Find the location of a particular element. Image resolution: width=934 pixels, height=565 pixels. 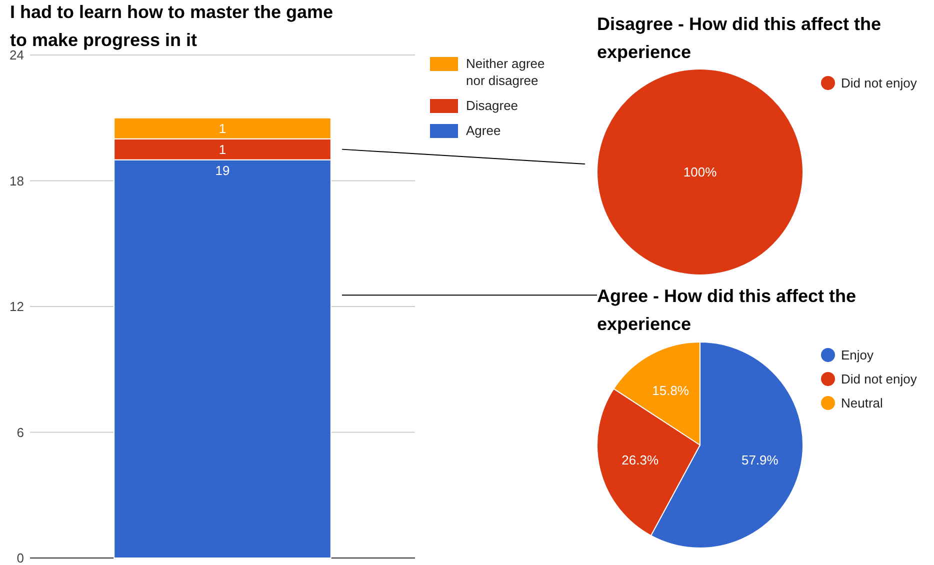

data-label: 57.9% is located at coordinates (760, 460).